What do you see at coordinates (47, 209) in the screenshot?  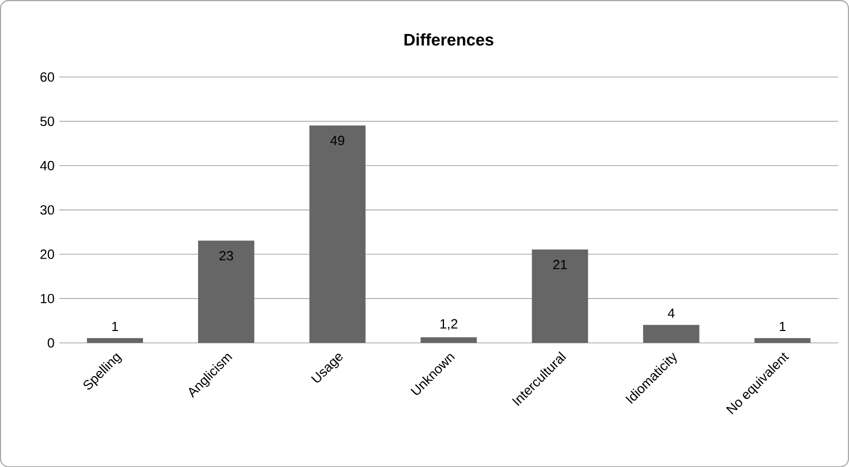 I see `y-tick-label: 30` at bounding box center [47, 209].